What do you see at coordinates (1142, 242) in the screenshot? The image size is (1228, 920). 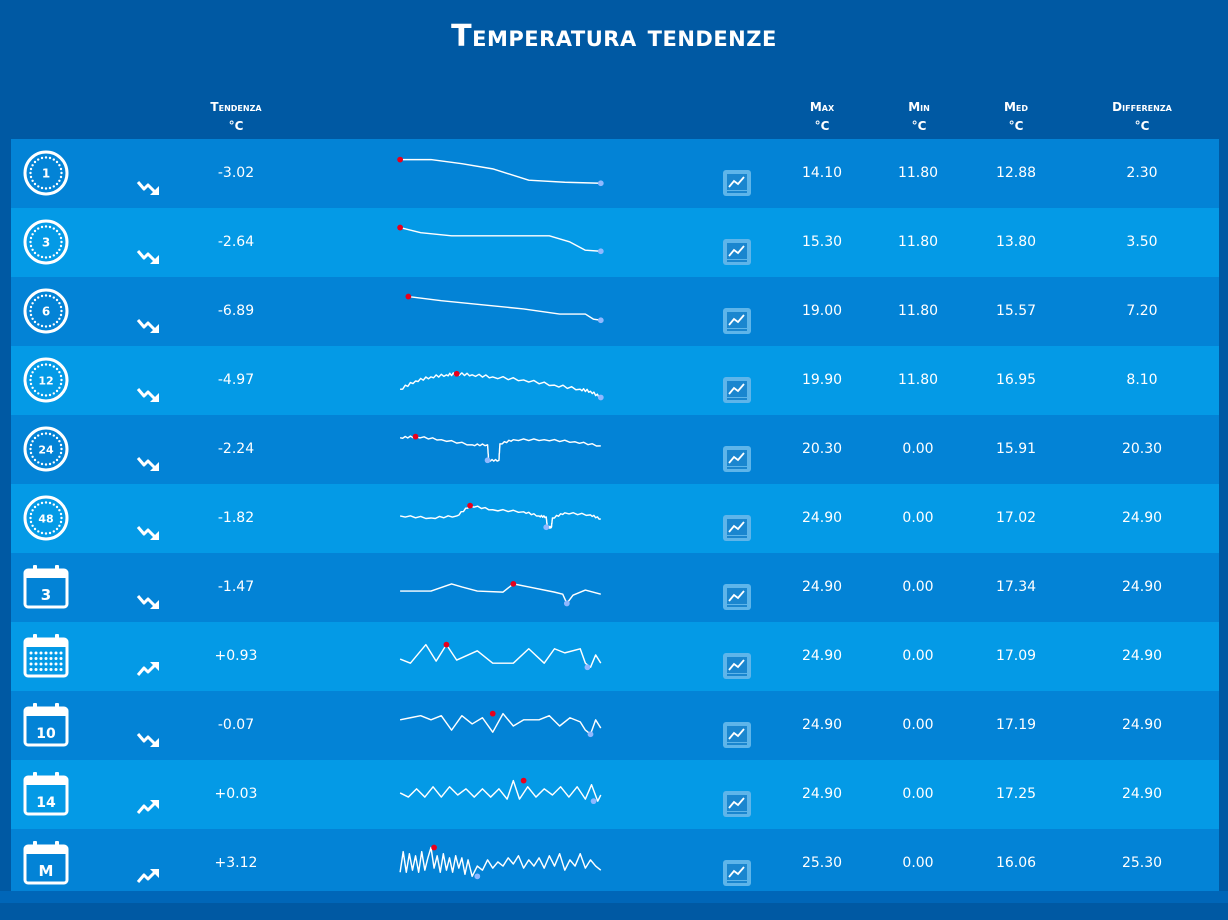 I see `diff-value: 3.50` at bounding box center [1142, 242].